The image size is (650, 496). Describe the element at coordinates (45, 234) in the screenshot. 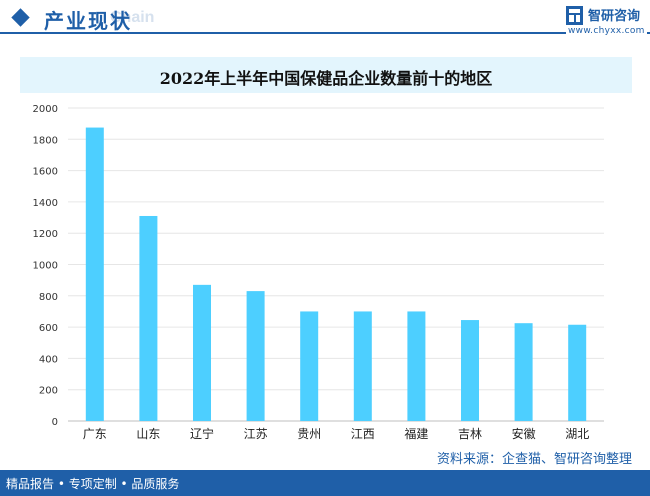

I see `y-tick-label: 1200` at that location.